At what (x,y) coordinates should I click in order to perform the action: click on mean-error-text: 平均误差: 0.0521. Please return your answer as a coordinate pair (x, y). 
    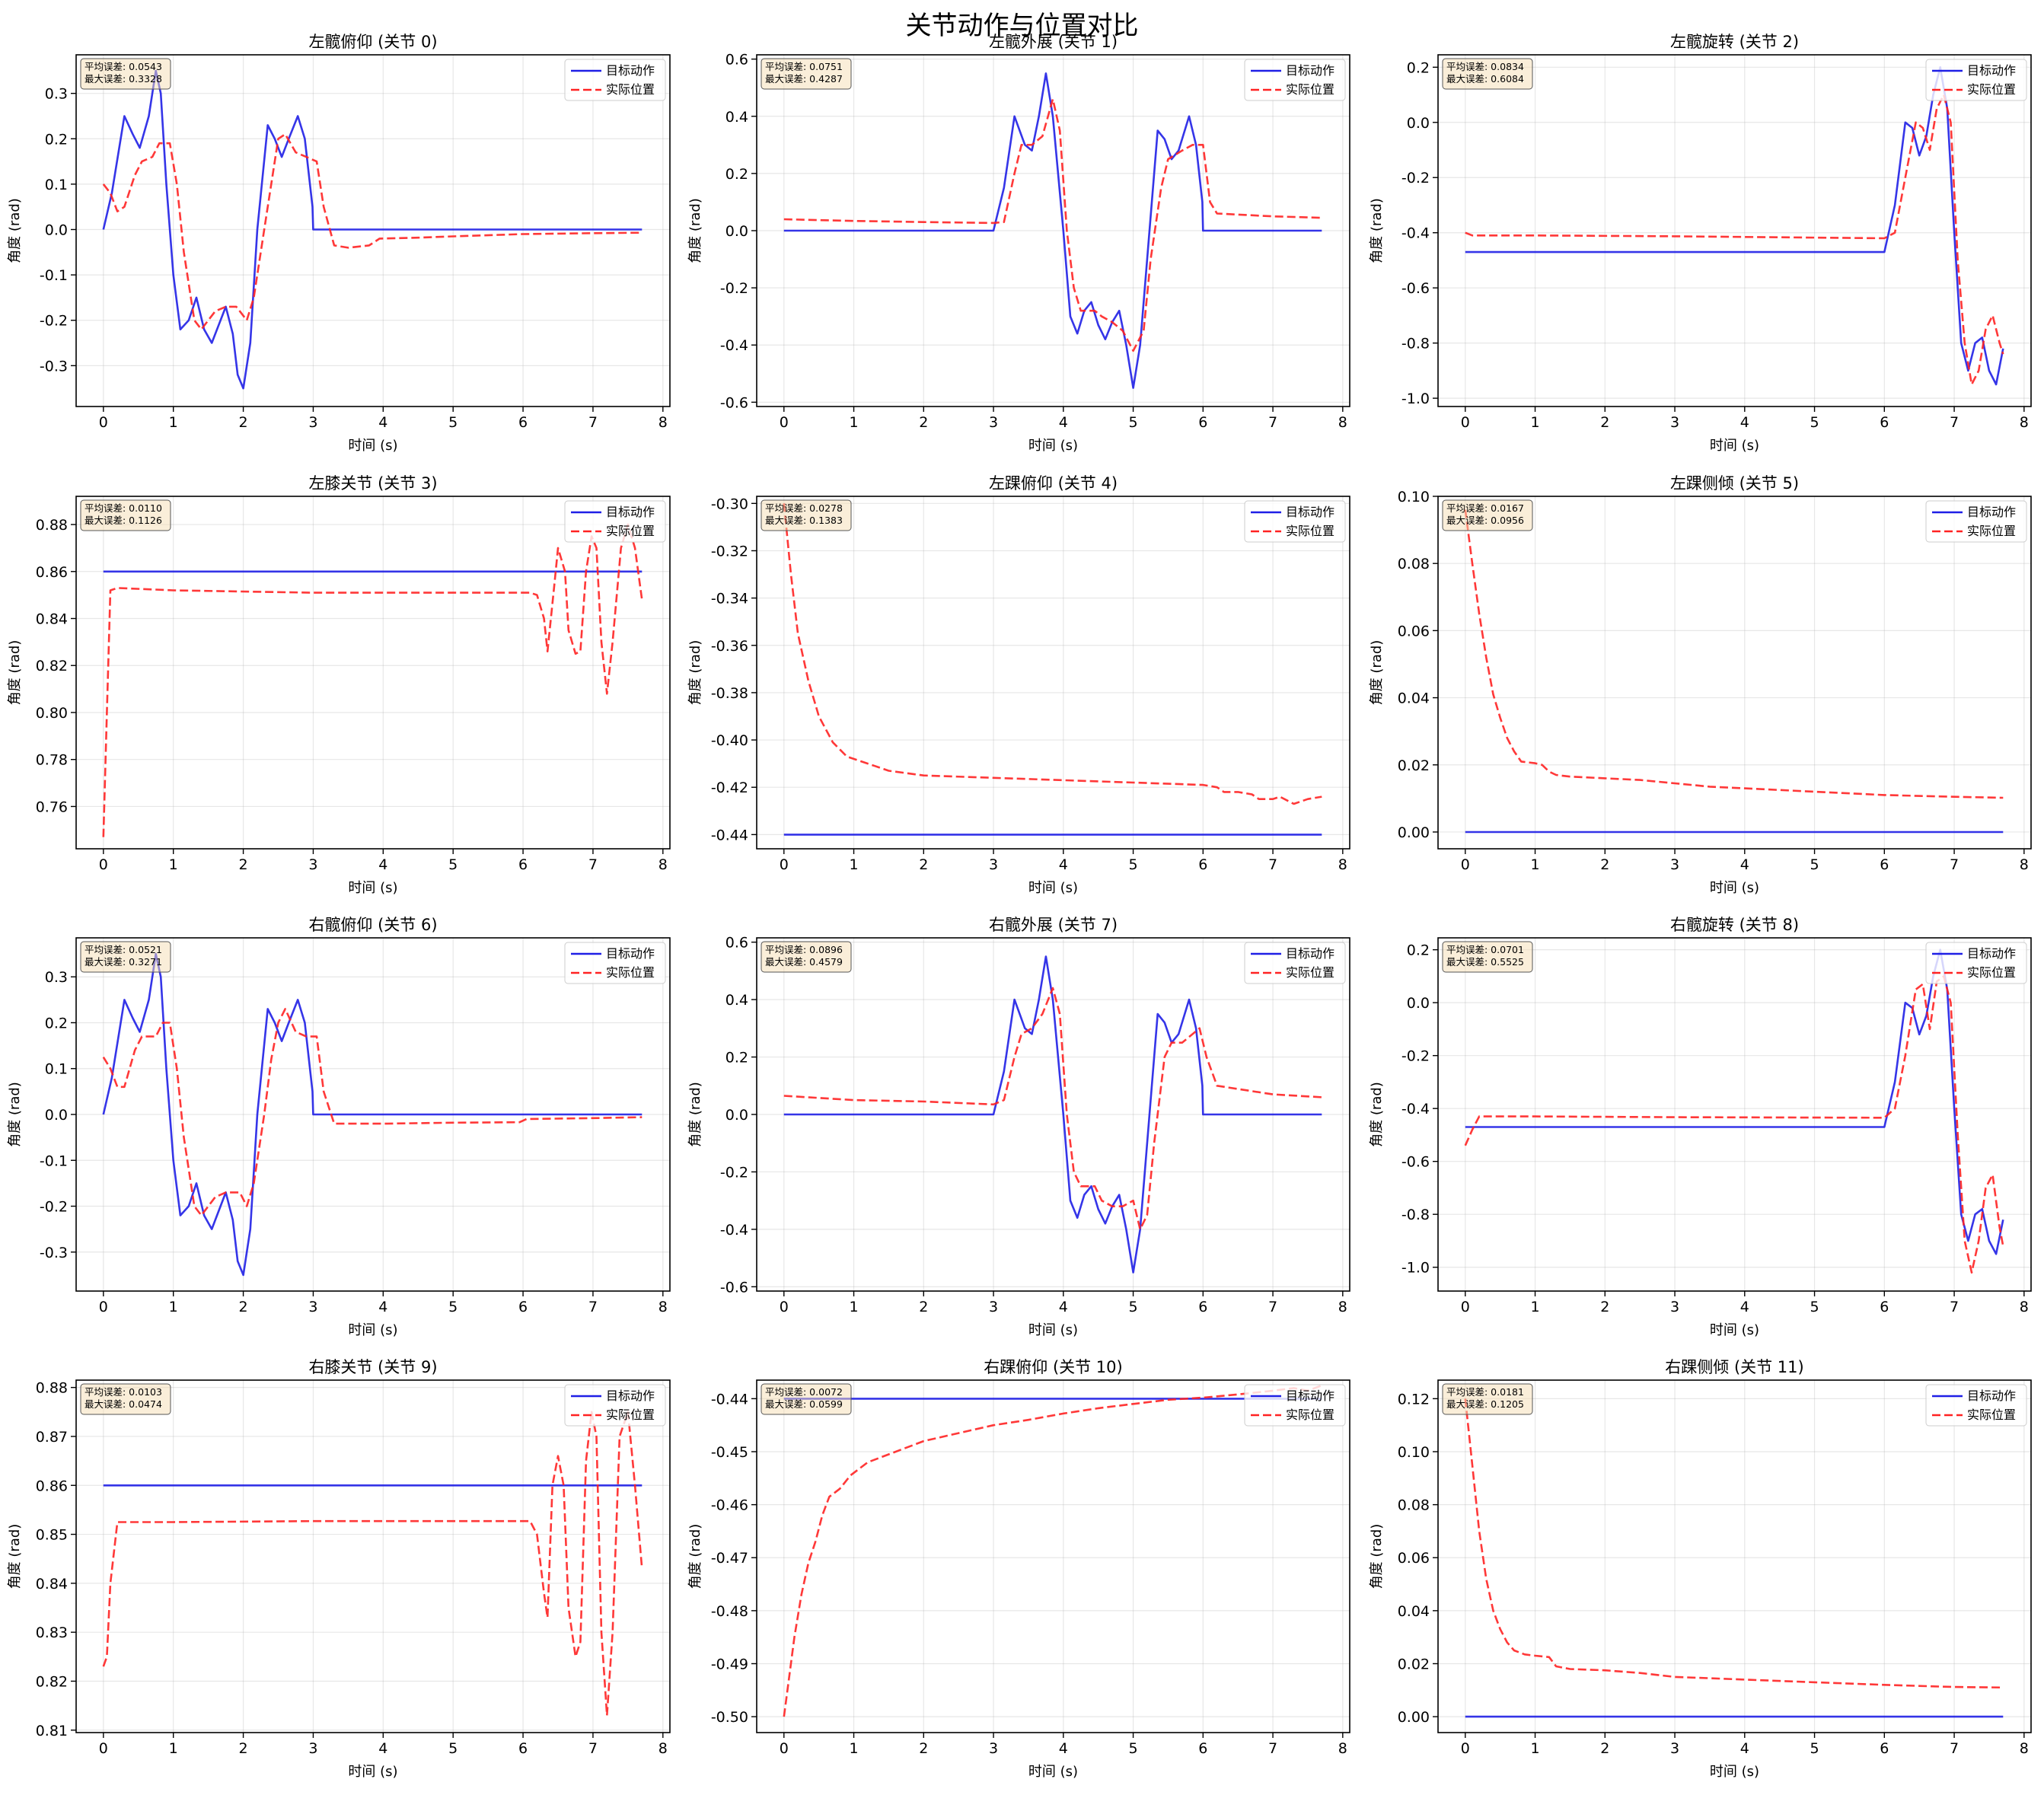
    Looking at the image, I should click on (123, 949).